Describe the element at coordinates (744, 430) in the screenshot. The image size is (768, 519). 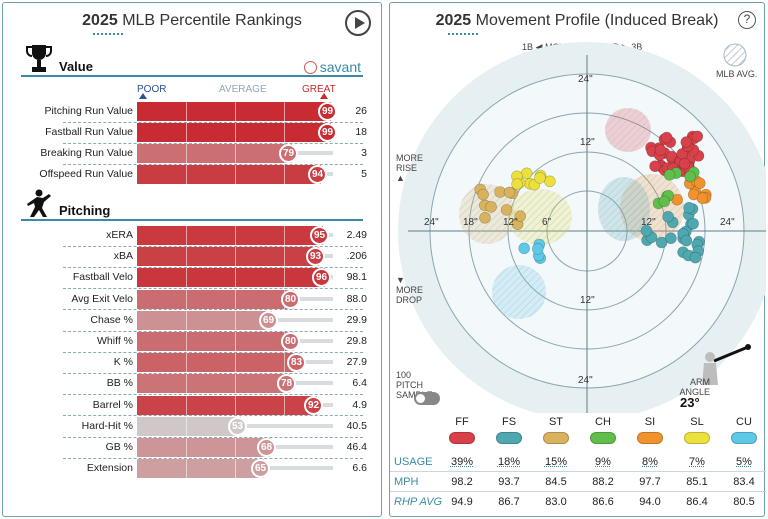
I see `pitch-type-cu: CU` at that location.